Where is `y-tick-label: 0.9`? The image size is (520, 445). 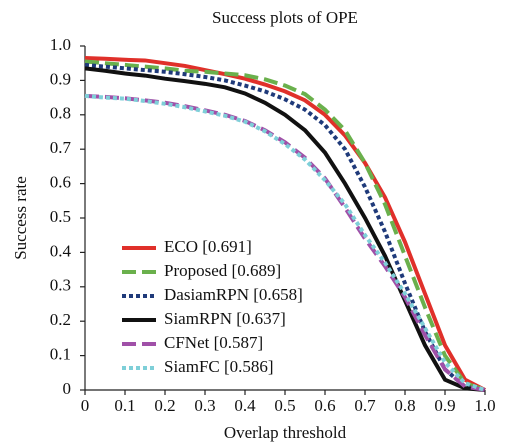
y-tick-label: 0.9 is located at coordinates (60, 78).